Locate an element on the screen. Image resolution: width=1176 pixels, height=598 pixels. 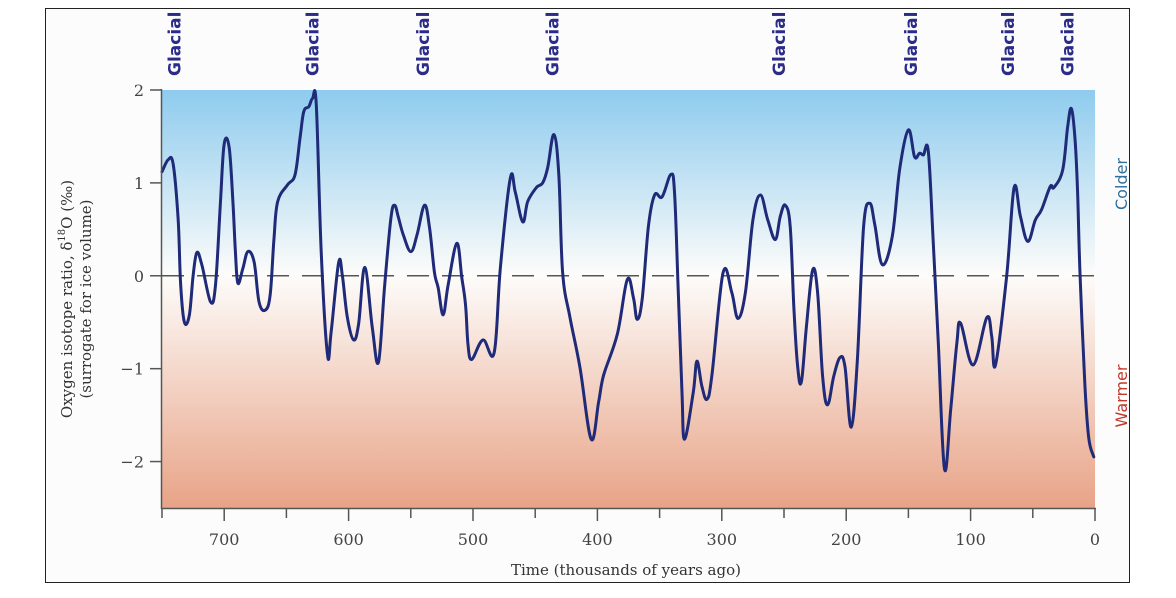
x-tick-label: 0 is located at coordinates (1095, 539).